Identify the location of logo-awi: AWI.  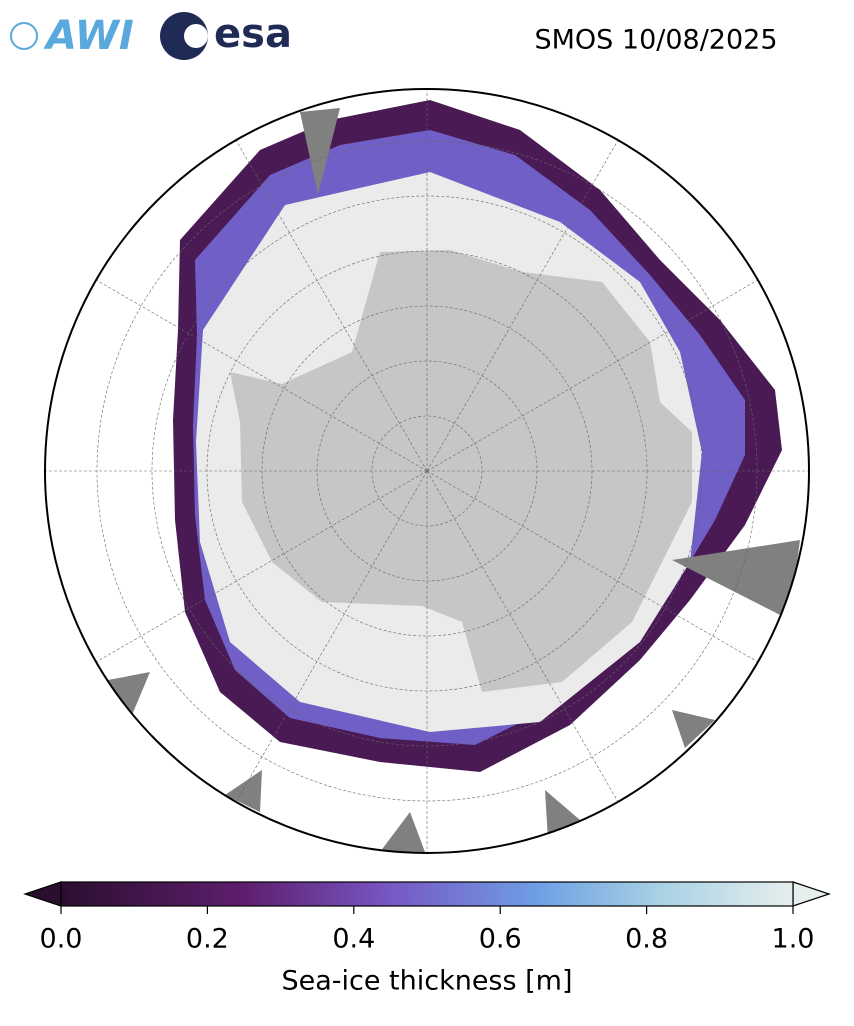
(72, 36).